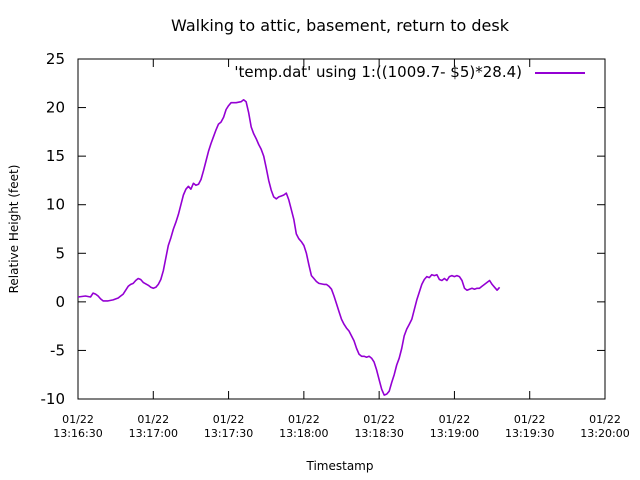 Image resolution: width=640 pixels, height=480 pixels. Describe the element at coordinates (14, 229) in the screenshot. I see `y-axis-label: Relative Height (feet)` at that location.